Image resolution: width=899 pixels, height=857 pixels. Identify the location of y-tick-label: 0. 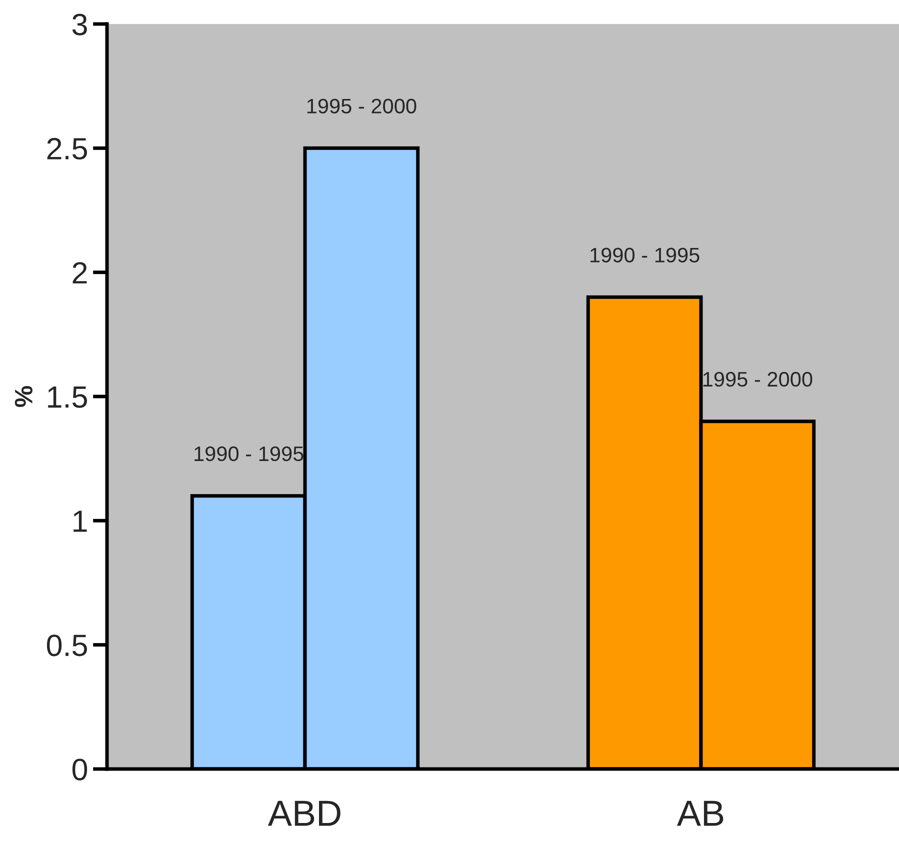
(80, 769).